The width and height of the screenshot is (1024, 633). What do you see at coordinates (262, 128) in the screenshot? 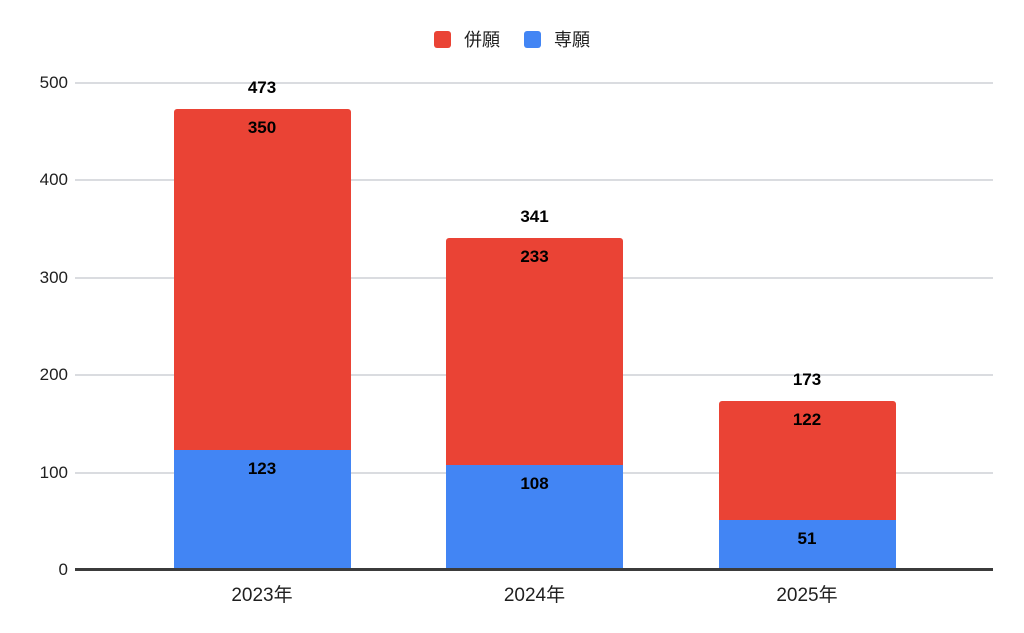
I see `heigan-value-label: 350` at bounding box center [262, 128].